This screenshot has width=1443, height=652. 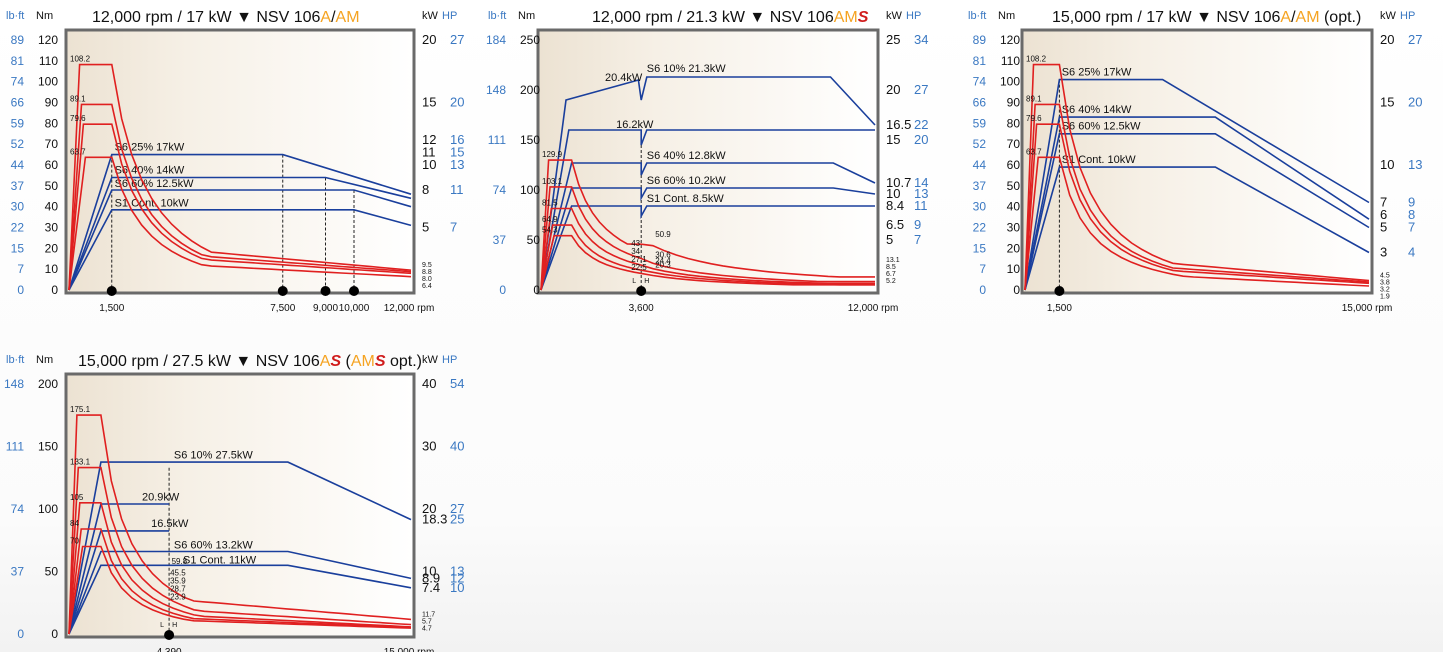 What do you see at coordinates (497, 140) in the screenshot?
I see `lbft-tick: 111` at bounding box center [497, 140].